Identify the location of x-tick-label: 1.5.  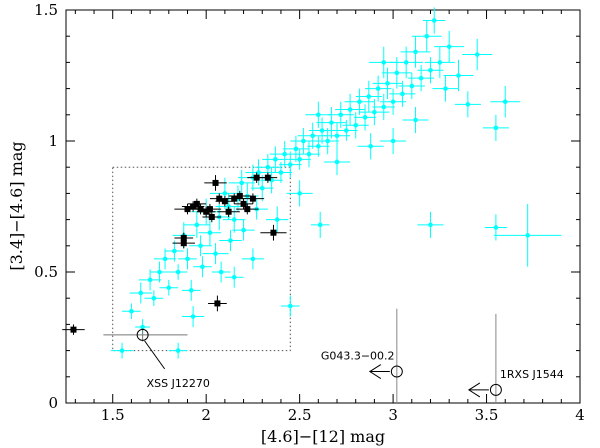
(113, 415).